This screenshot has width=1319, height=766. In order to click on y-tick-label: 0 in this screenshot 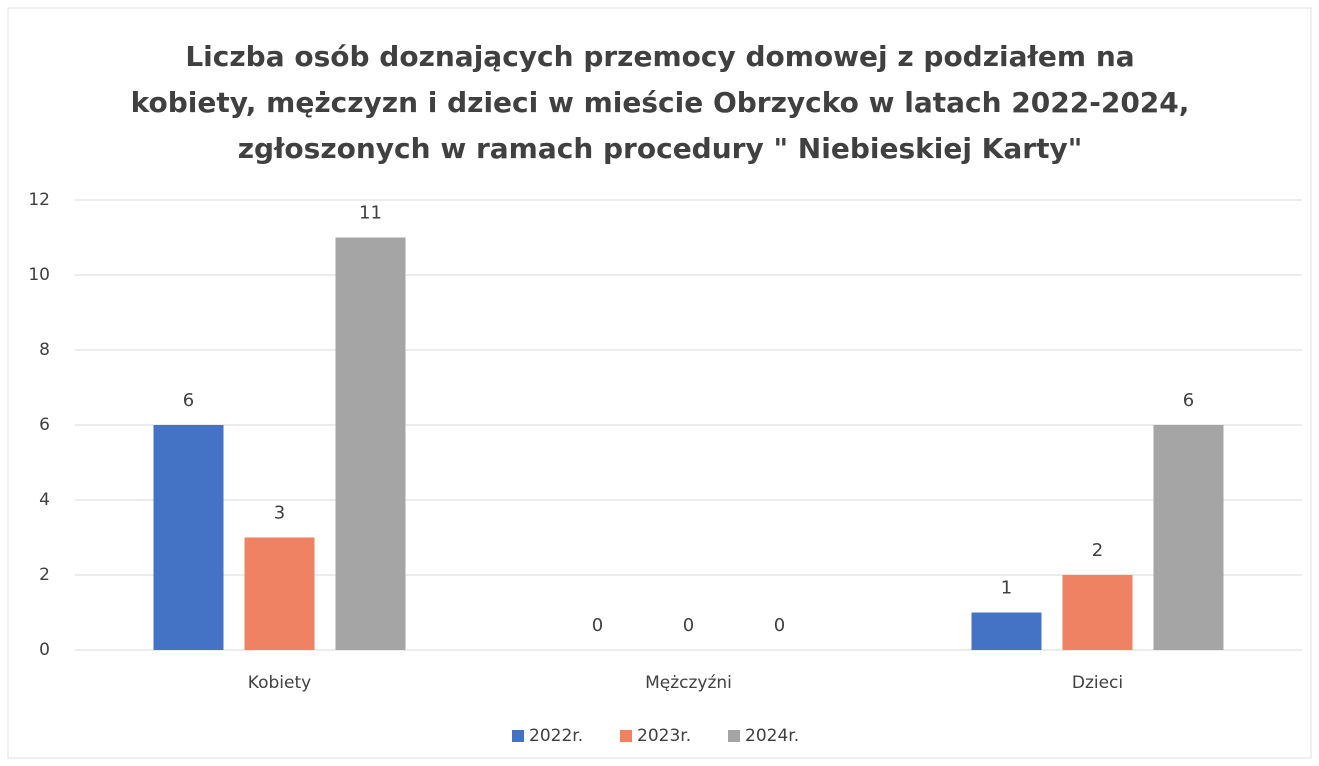, I will do `click(44, 650)`.